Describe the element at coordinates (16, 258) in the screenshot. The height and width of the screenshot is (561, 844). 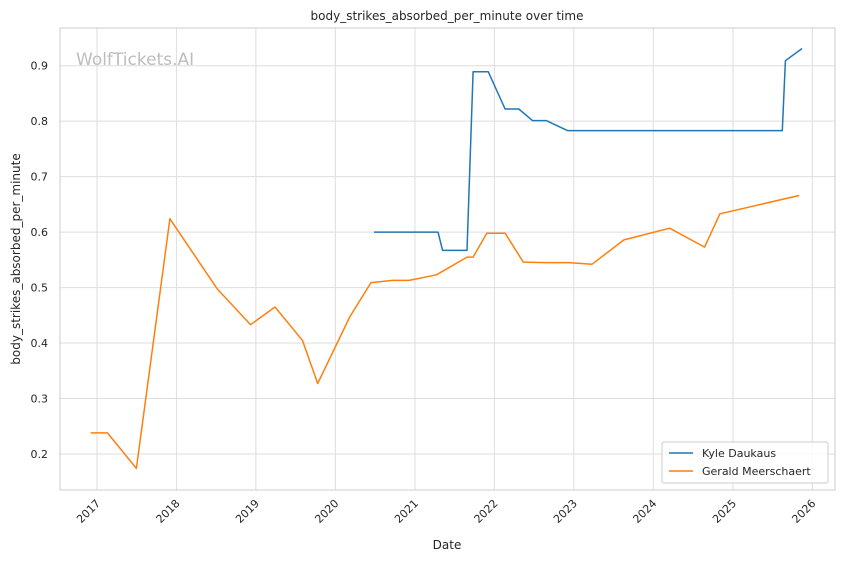
I see `y-axis-label: body_strikes_absorbed_per_minute` at that location.